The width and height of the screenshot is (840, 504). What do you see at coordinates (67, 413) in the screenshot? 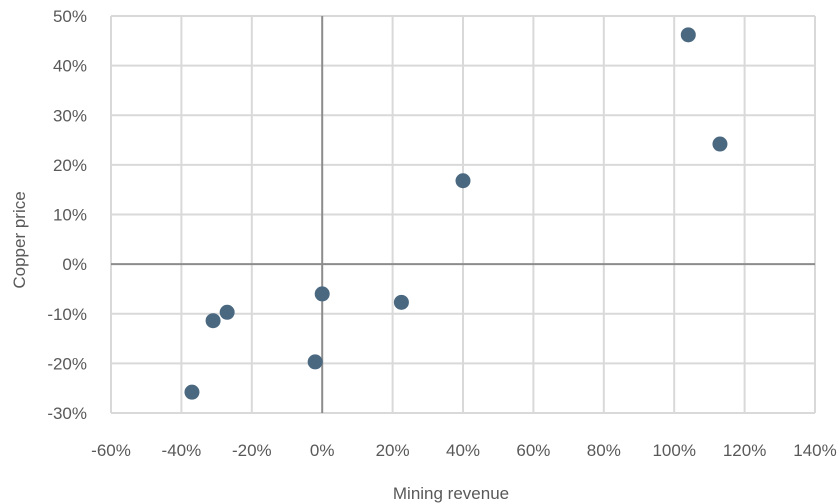
I see `y-tick-label: -30%` at bounding box center [67, 413].